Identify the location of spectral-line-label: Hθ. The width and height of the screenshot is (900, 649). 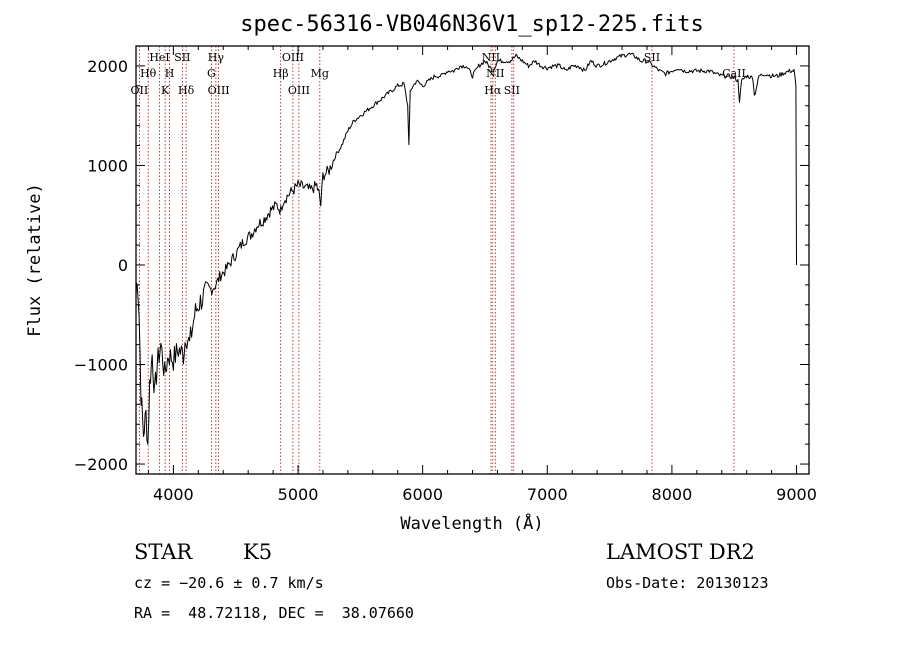
(148, 73).